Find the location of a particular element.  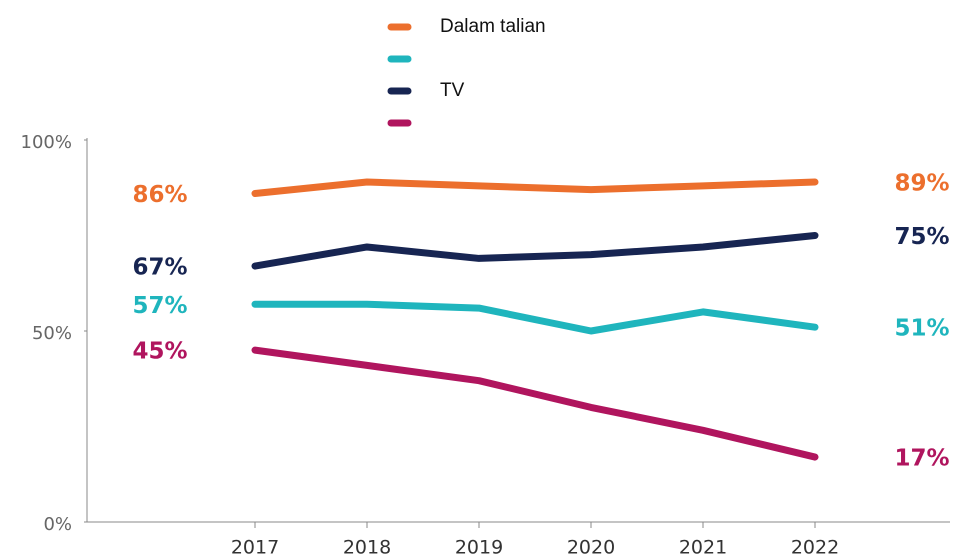

data-label: 89% is located at coordinates (921, 184).